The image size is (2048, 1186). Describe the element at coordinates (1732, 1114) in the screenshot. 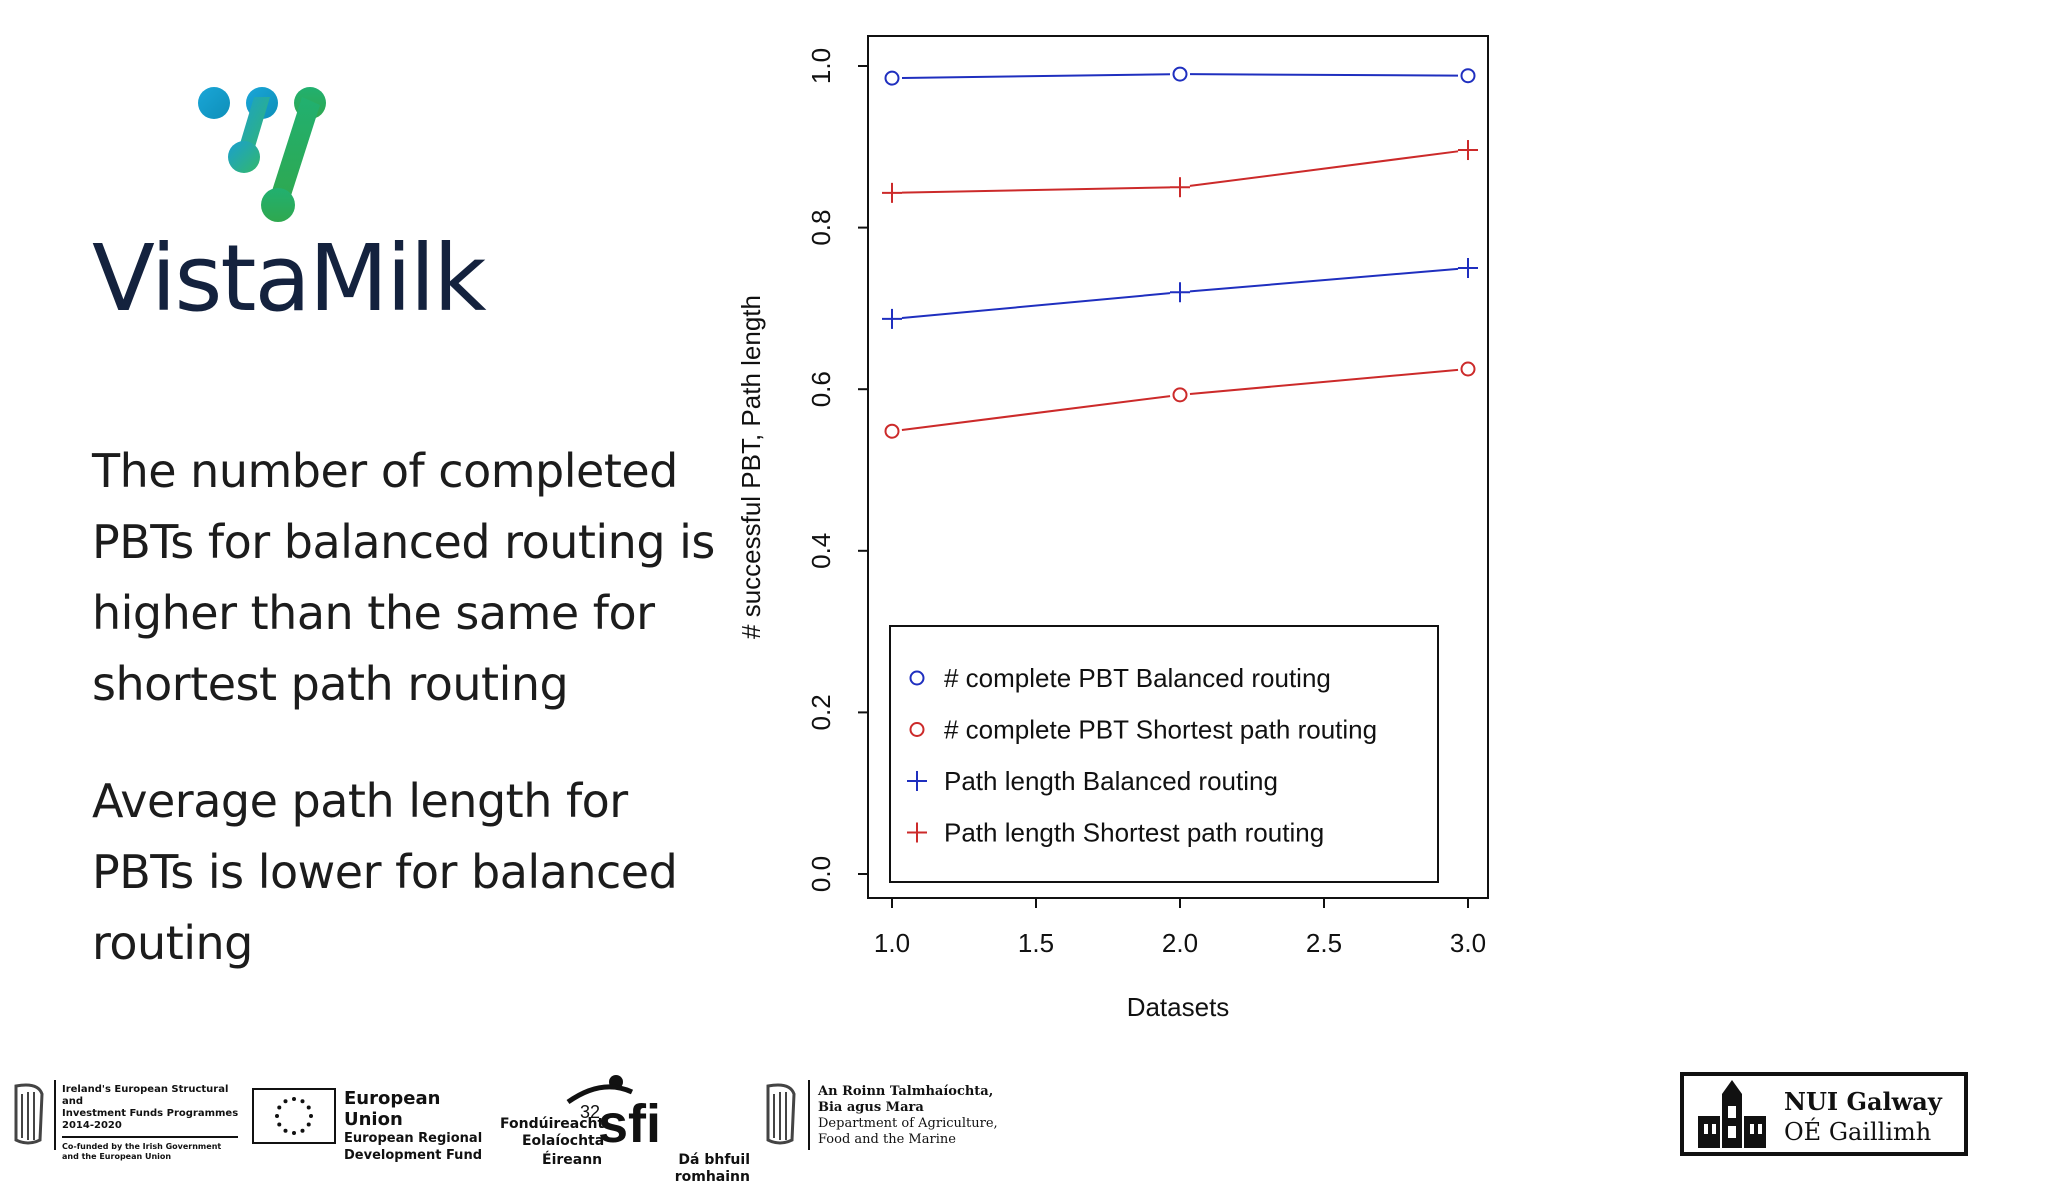

I see `university-building-icon` at that location.